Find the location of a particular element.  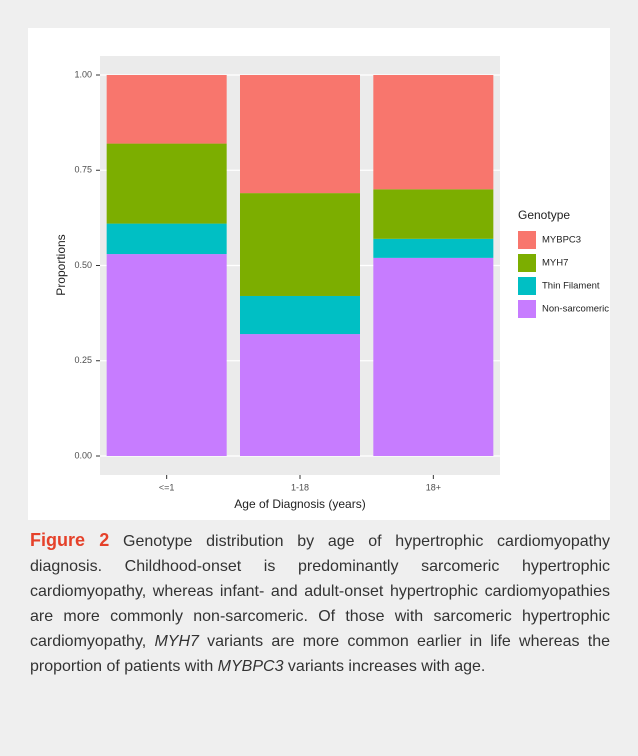

y-tick-label: 0.50 is located at coordinates (83, 265).